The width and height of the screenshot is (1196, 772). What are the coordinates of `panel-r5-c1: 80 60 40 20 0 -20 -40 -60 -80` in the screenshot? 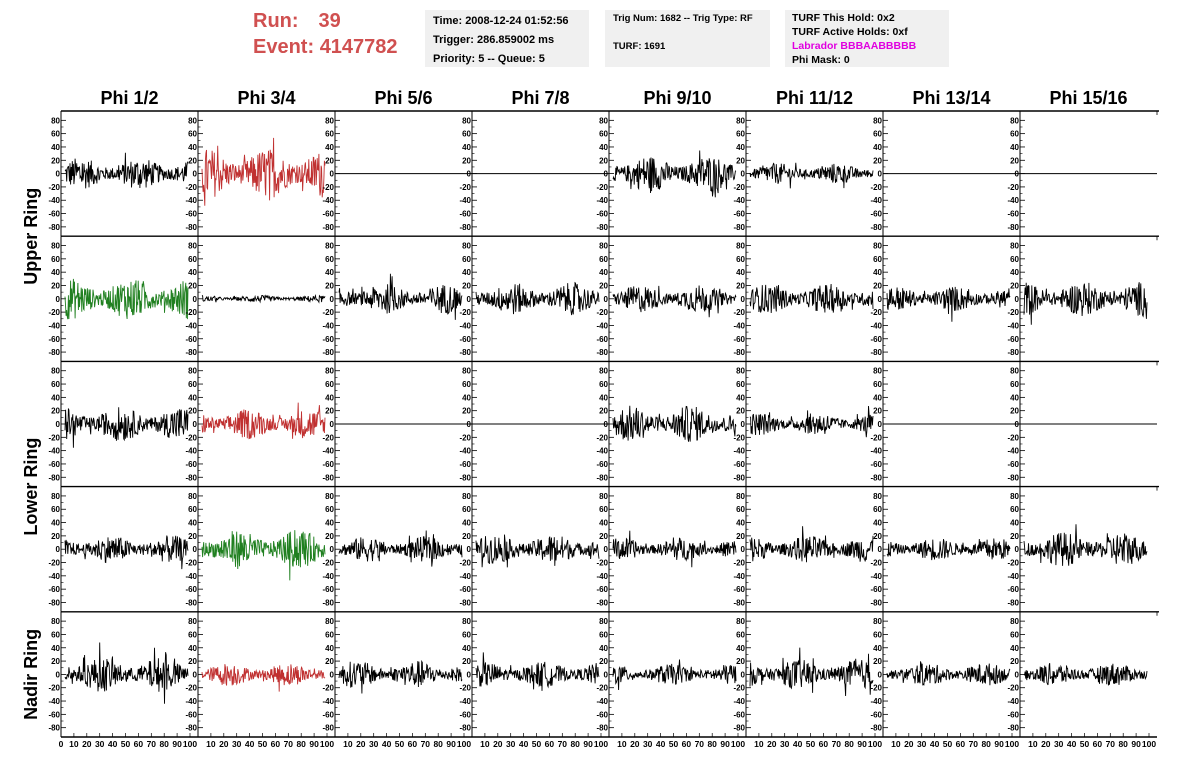 It's located at (118, 674).